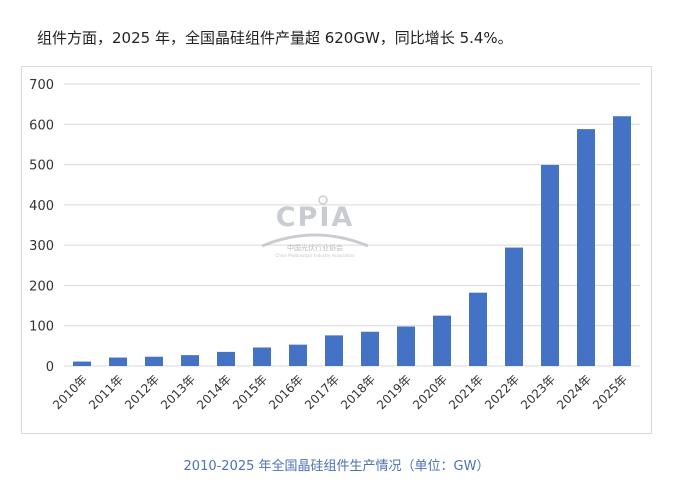  What do you see at coordinates (430, 392) in the screenshot?
I see `x-tick-label: 2020年` at bounding box center [430, 392].